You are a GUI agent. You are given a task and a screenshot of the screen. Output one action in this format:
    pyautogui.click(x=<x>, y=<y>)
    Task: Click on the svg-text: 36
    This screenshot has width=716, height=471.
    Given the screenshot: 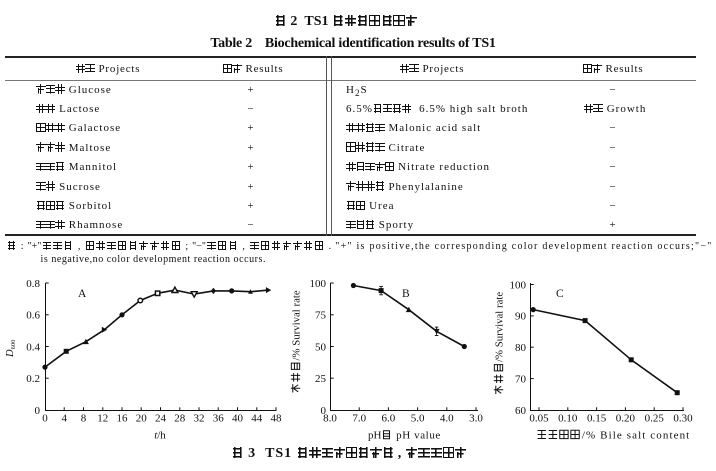 What is the action you would take?
    pyautogui.click(x=219, y=419)
    